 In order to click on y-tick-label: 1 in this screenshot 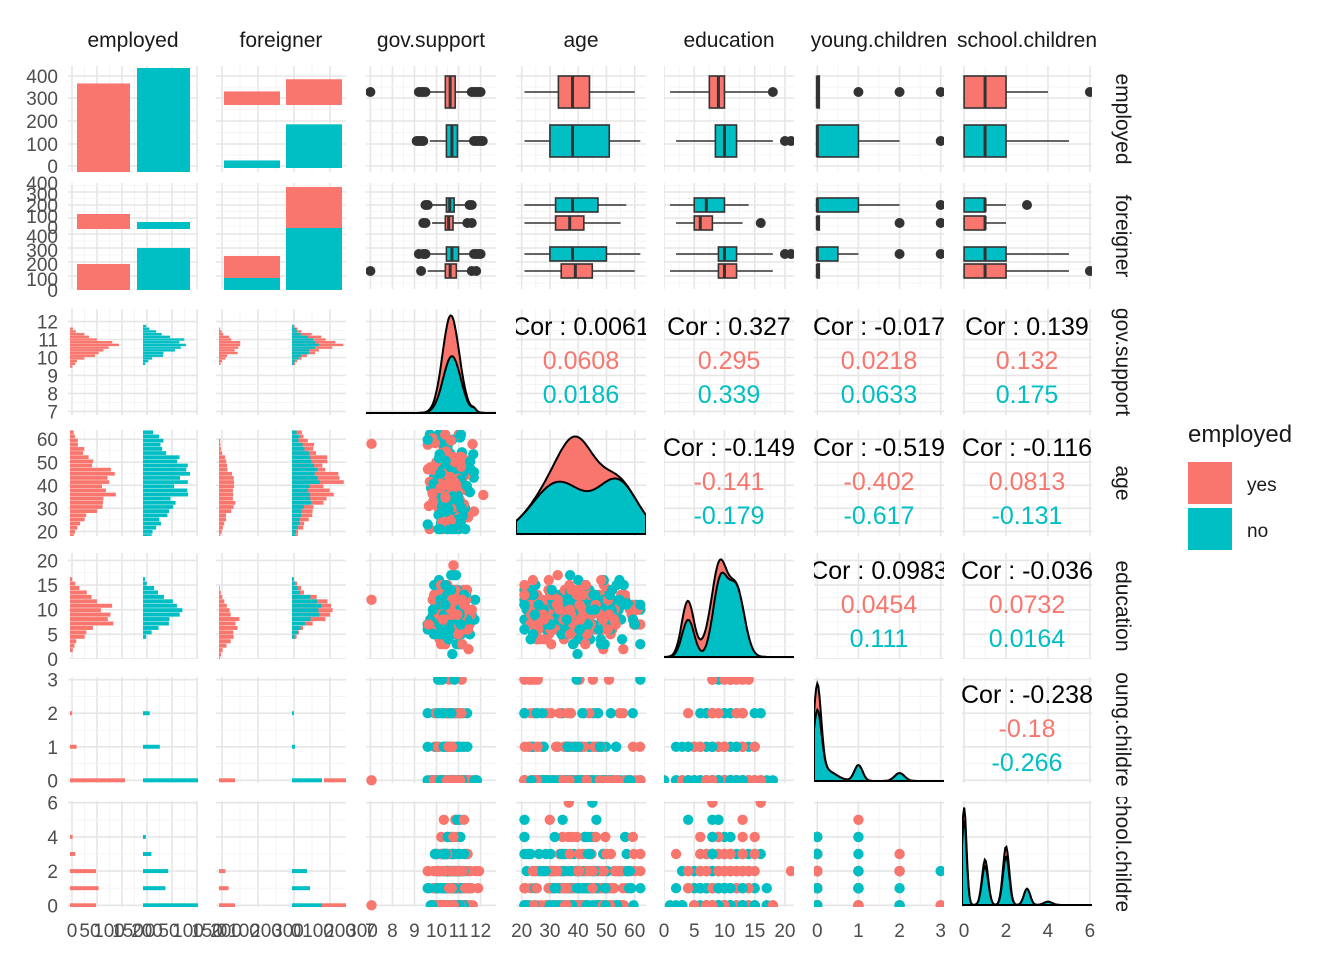, I will do `click(52, 748)`.